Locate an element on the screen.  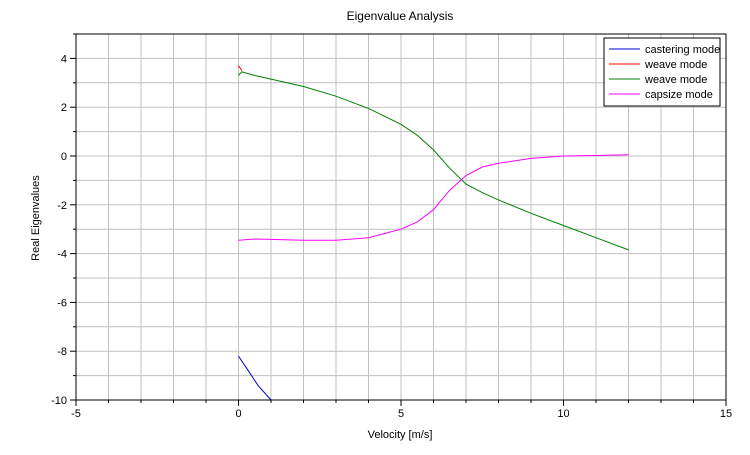
x-tick-label: 0 is located at coordinates (238, 414).